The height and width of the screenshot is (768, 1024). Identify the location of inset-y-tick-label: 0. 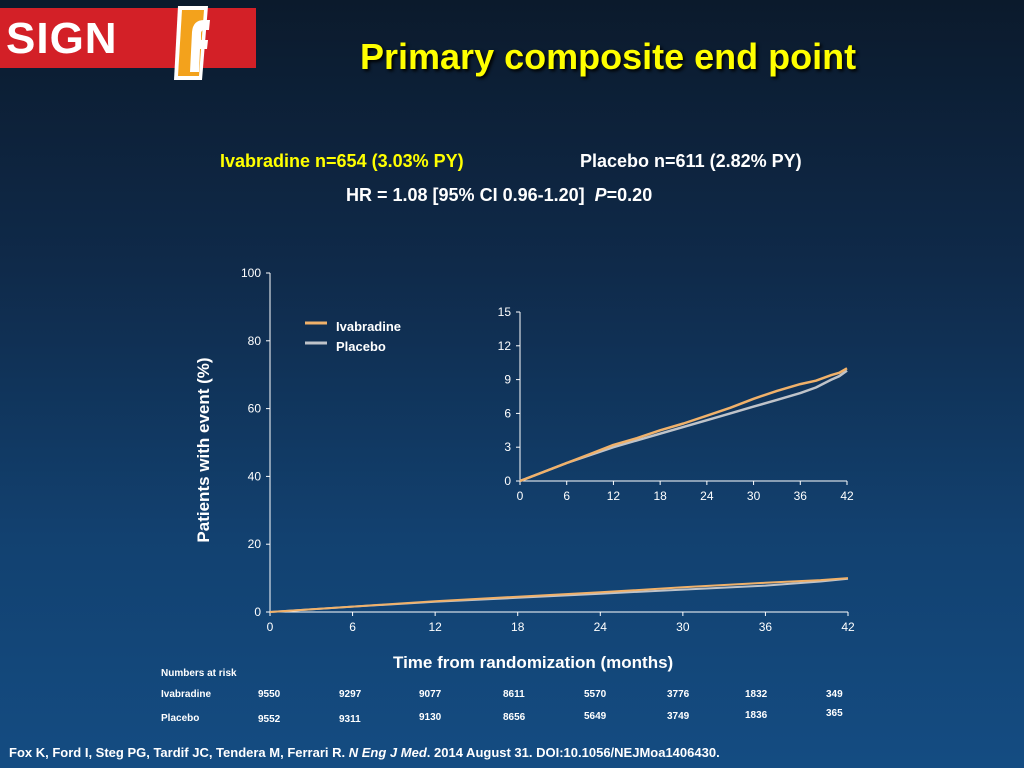
(507, 481).